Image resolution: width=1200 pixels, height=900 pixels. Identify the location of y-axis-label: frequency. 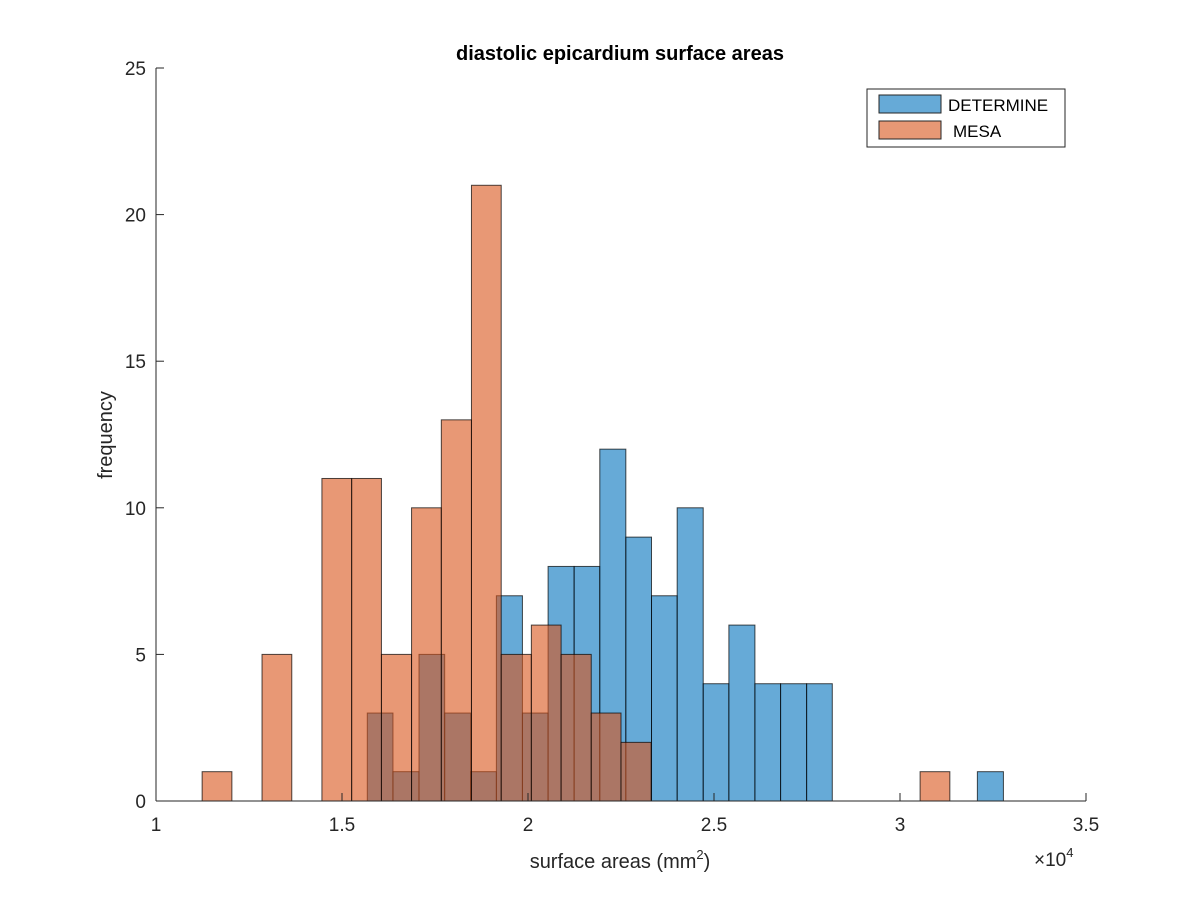
(106, 435).